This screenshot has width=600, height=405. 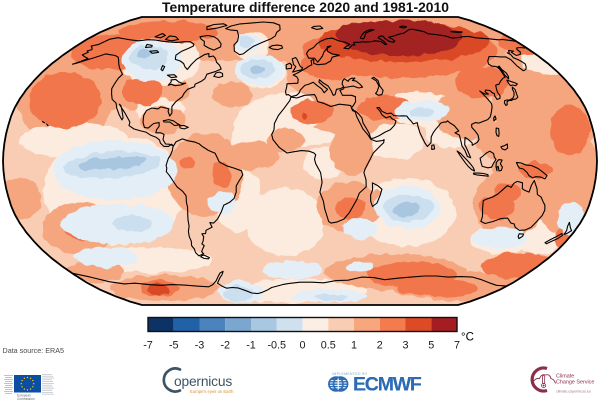 What do you see at coordinates (457, 346) in the screenshot?
I see `svg-text: 7` at bounding box center [457, 346].